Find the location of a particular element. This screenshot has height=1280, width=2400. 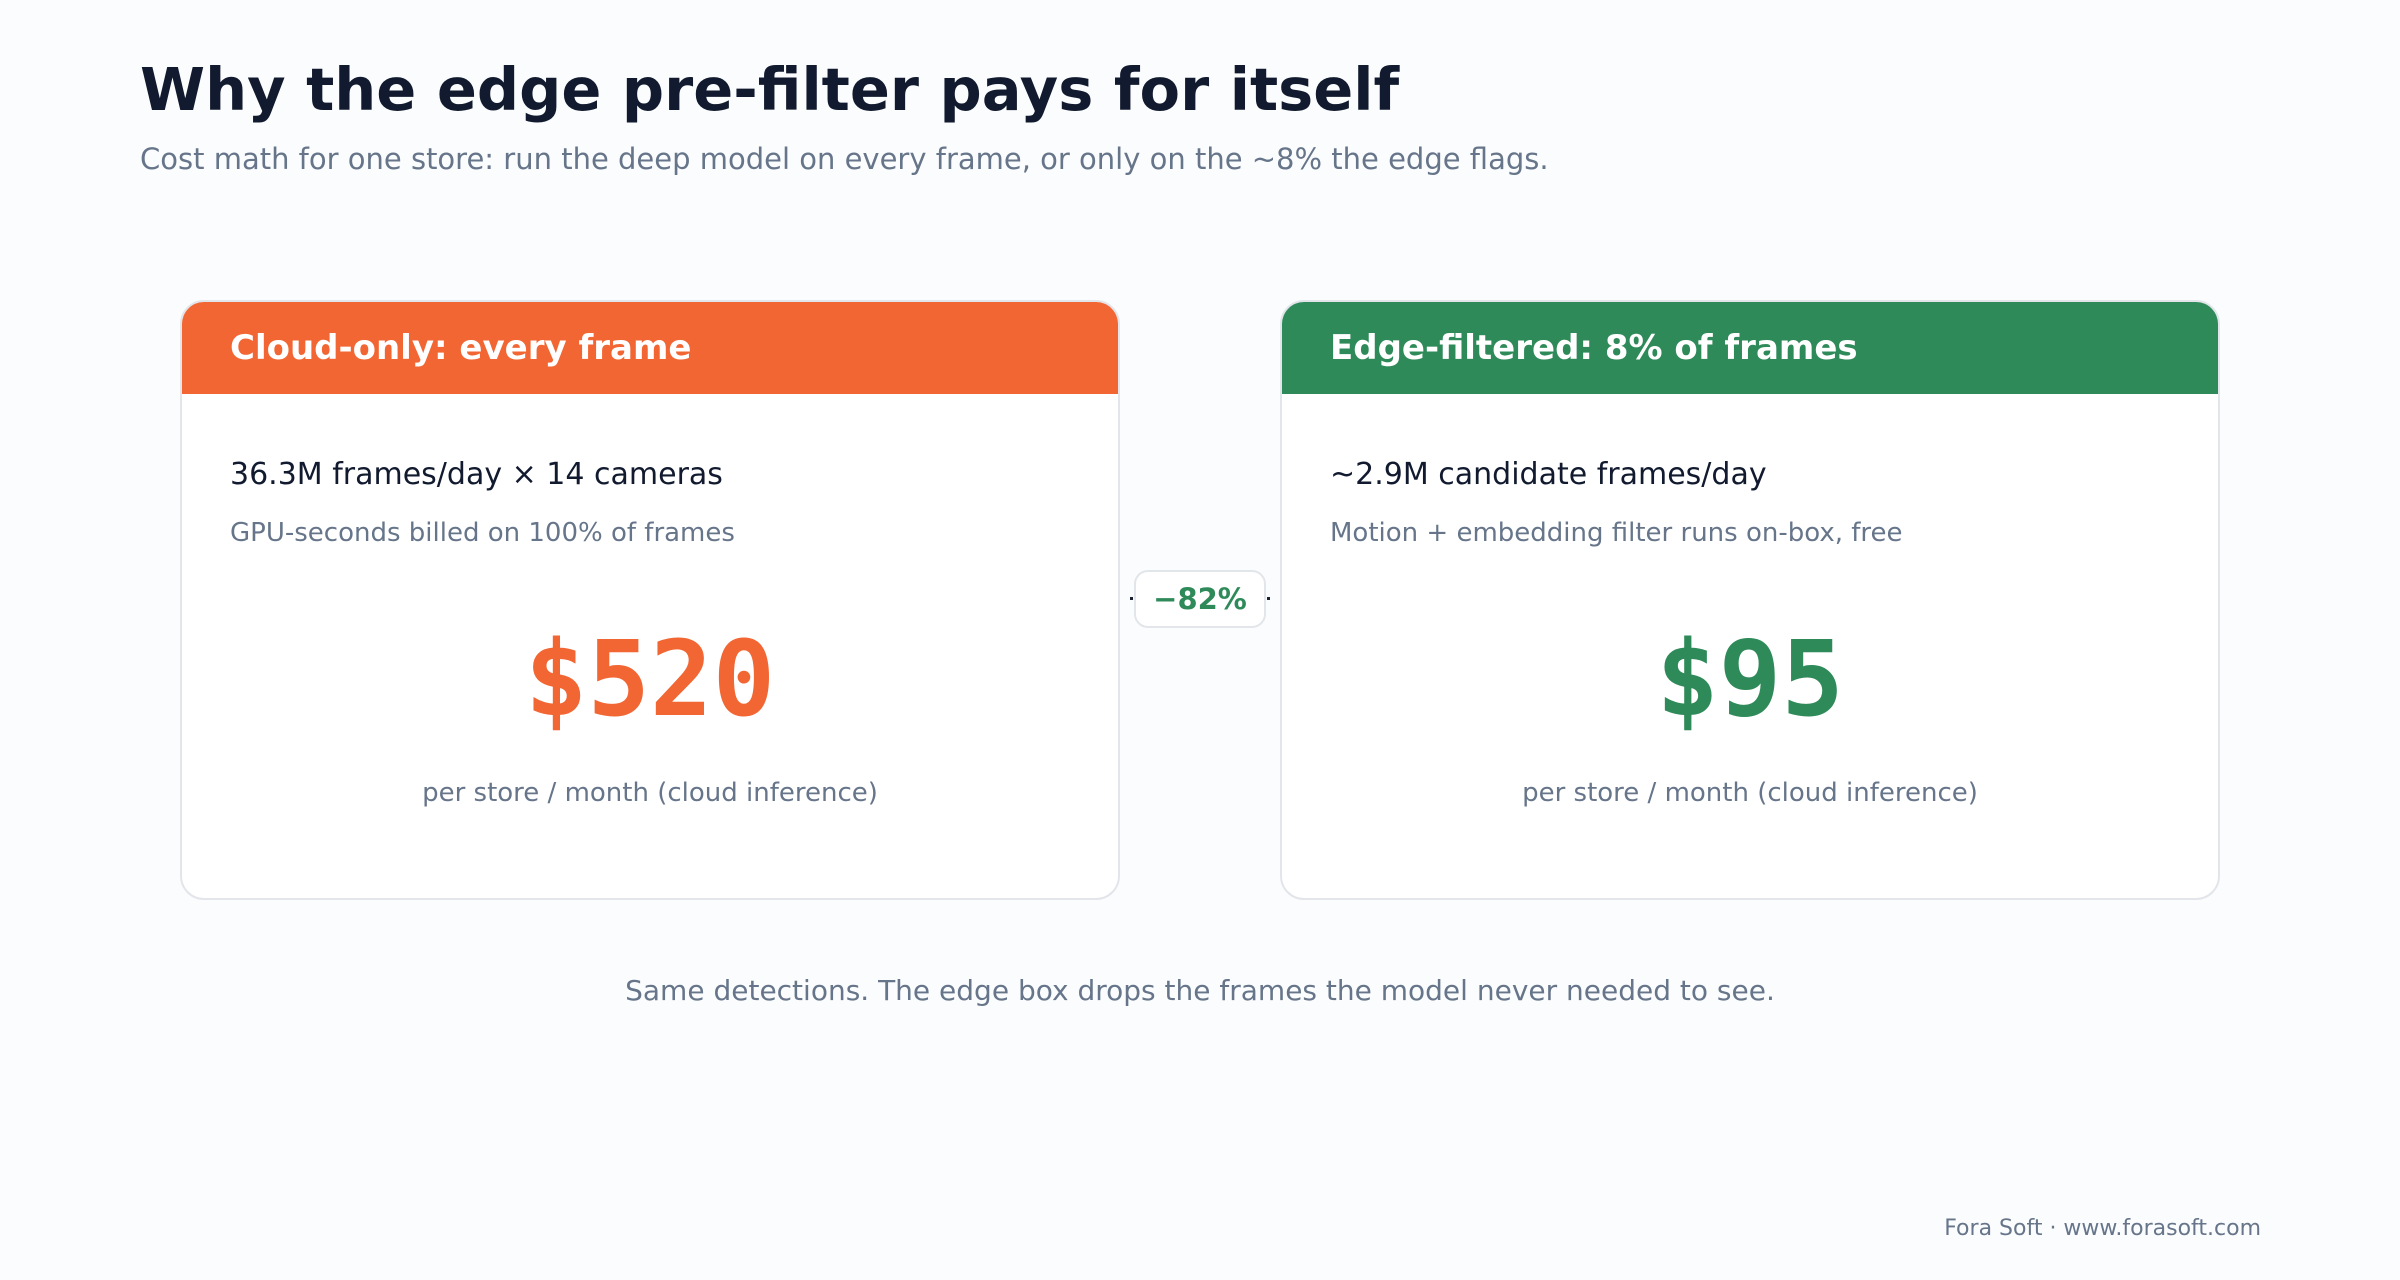

cloud-only-frames-volume: 36.3M frames/day × 14 cameras is located at coordinates (476, 474).